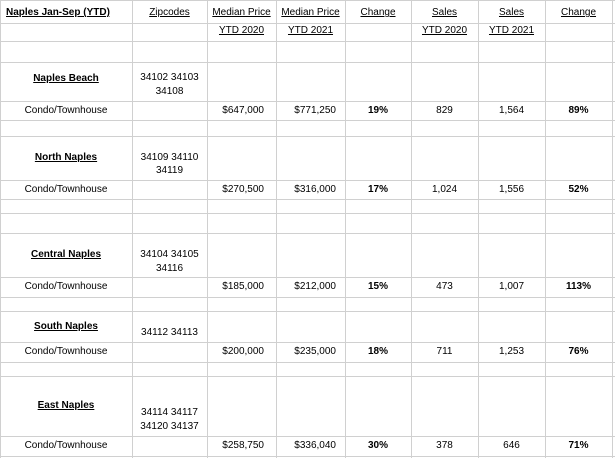  I want to click on sales-2021: 1,007, so click(511, 286).